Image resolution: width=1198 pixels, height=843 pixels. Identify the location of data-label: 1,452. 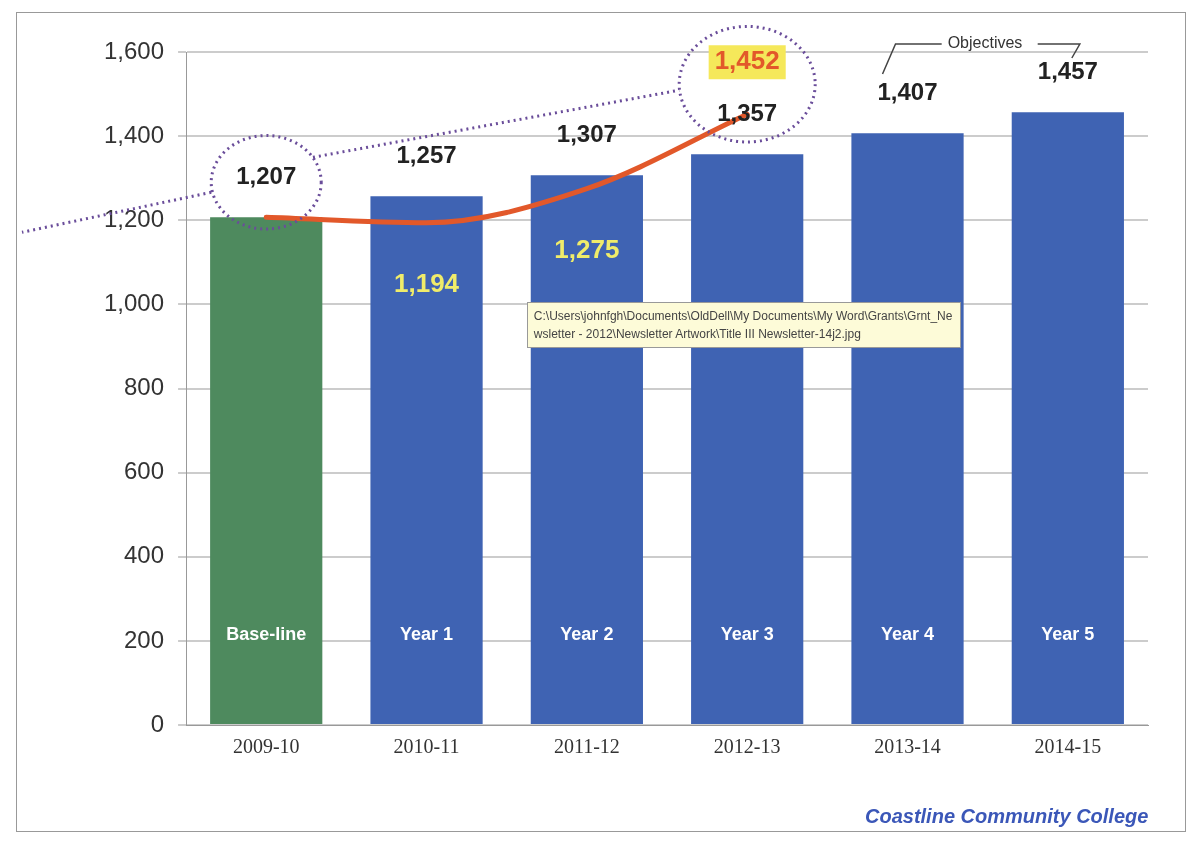
(747, 60).